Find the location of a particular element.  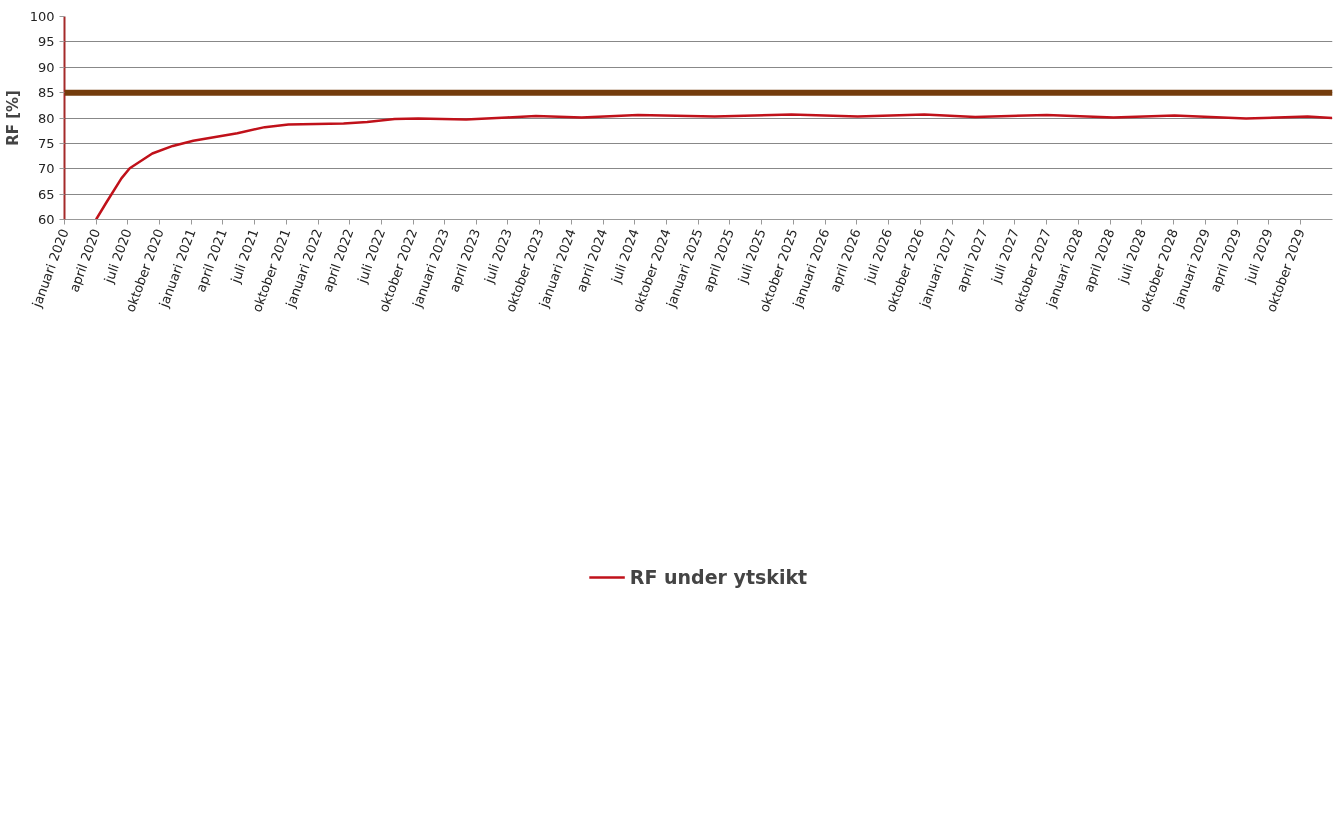

x-tick-label: juli 2024 is located at coordinates (625, 256).